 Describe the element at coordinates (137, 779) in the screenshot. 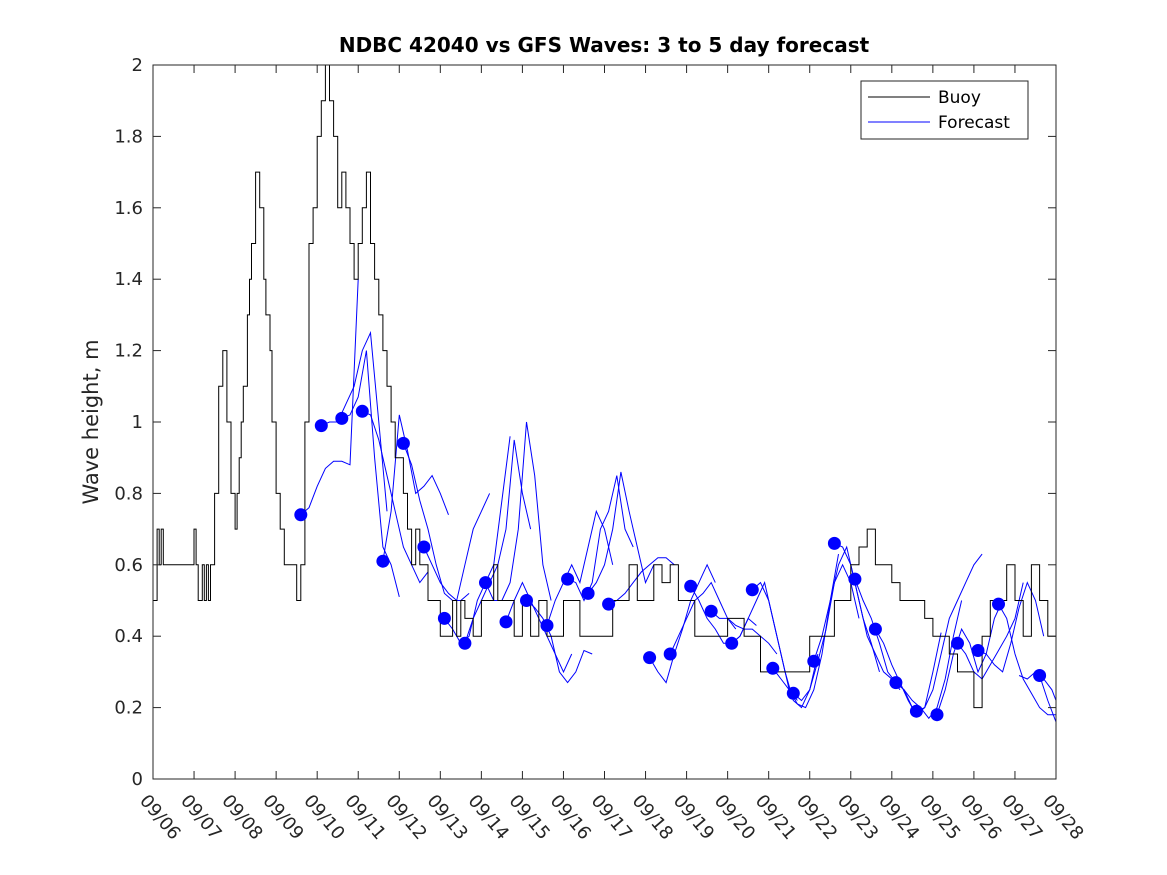

I see `y-tick-label: 0` at that location.